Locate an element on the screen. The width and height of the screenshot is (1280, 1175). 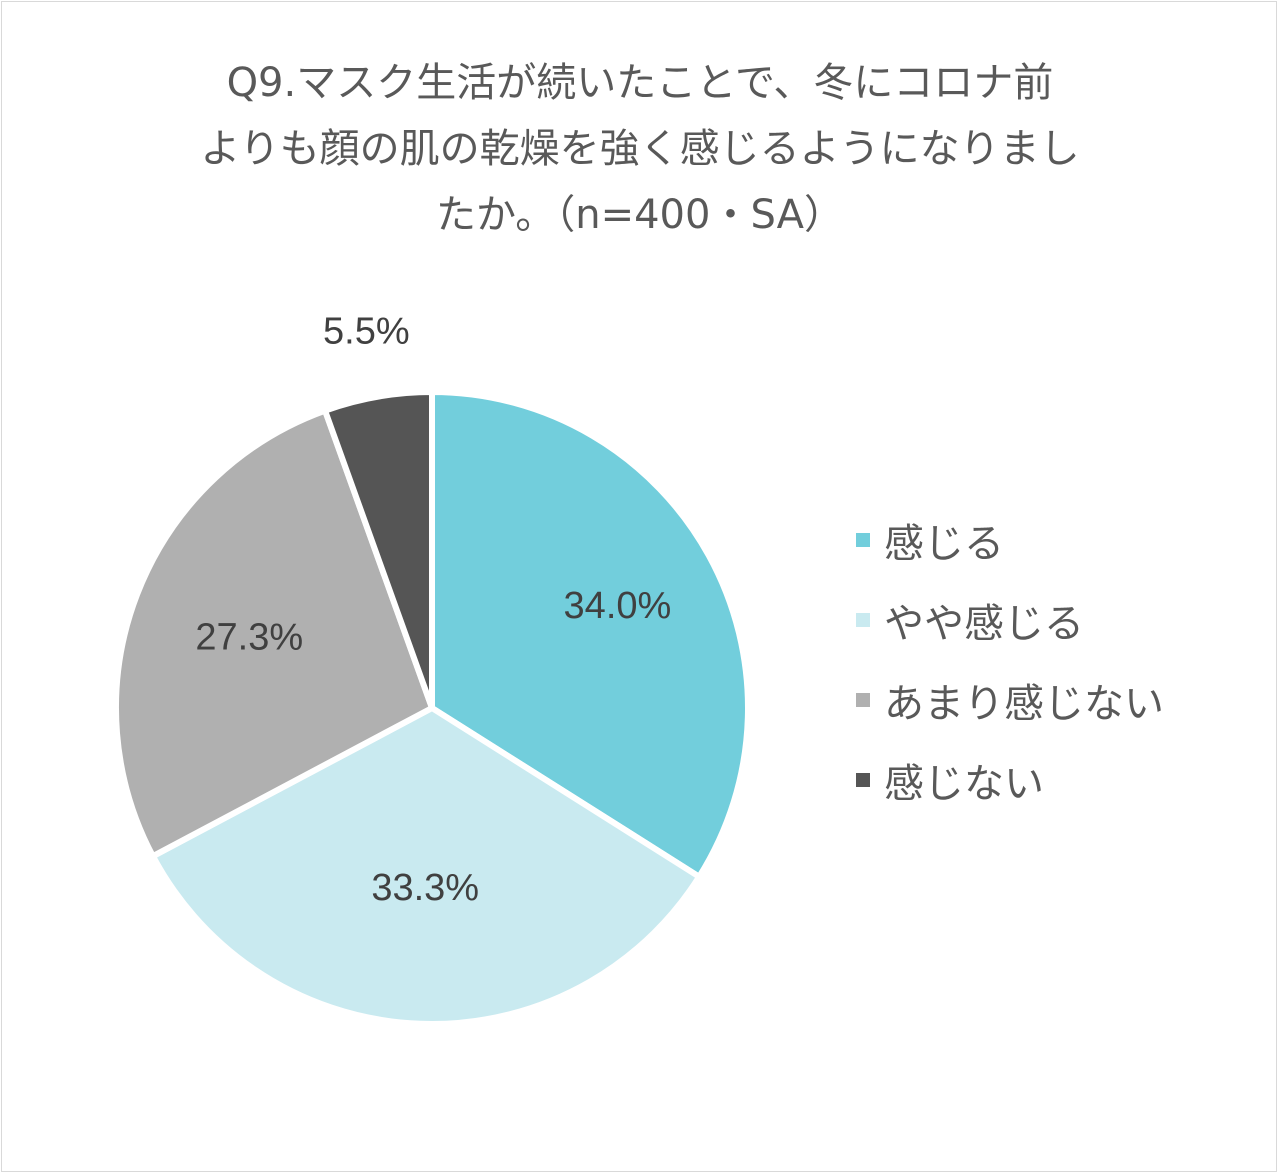
data-label-yaya-kanjiru: 33.3% is located at coordinates (425, 888).